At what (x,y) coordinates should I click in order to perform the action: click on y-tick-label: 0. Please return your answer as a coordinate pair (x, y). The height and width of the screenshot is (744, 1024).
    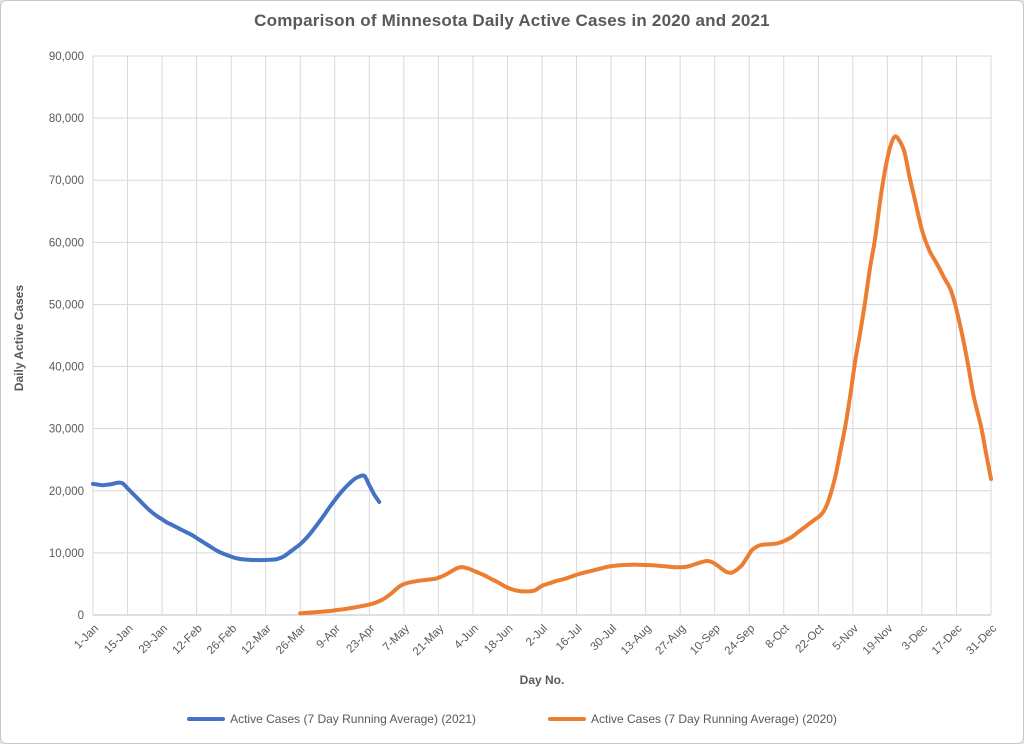
    Looking at the image, I should click on (81, 616).